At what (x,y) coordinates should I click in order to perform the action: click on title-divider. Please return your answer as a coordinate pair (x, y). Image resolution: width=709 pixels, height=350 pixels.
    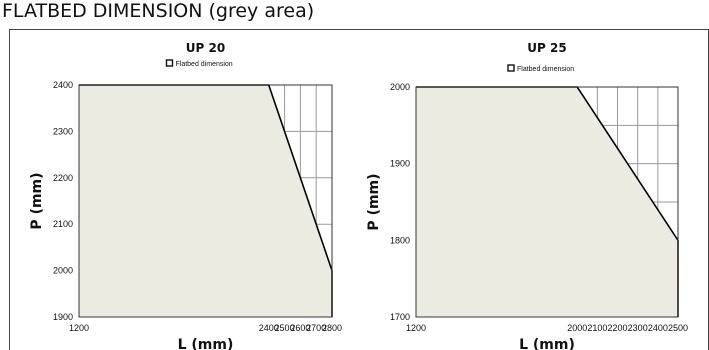
    Looking at the image, I should click on (359, 29).